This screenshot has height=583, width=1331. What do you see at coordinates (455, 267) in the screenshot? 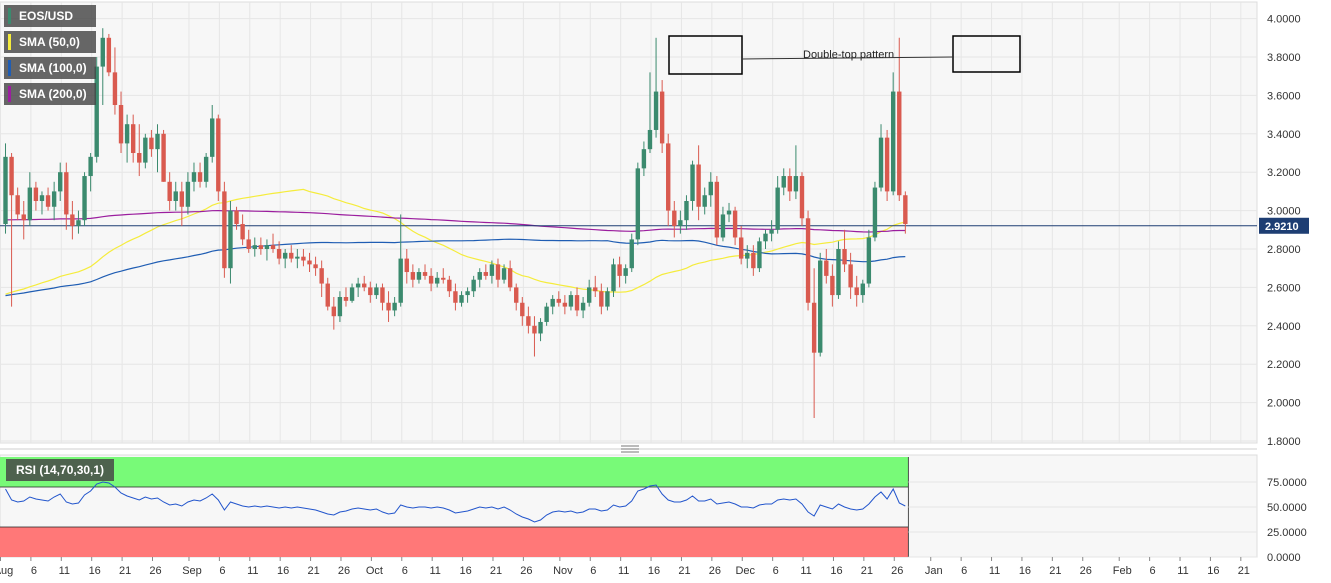
I see `sma-100-line` at bounding box center [455, 267].